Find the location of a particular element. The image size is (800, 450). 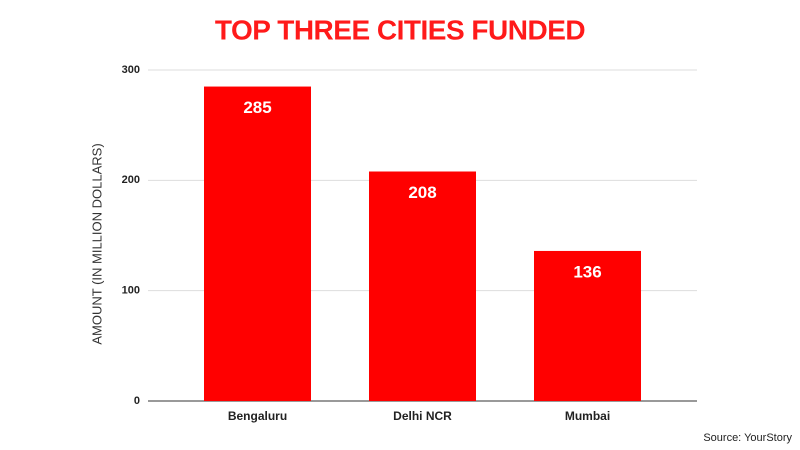

y-tick-label: 200 is located at coordinates (131, 180).